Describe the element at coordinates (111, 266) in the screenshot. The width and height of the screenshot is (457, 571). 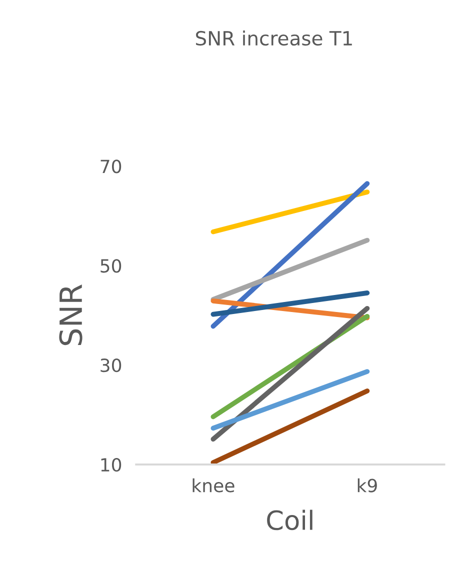
I see `y-tick-label: 50` at that location.